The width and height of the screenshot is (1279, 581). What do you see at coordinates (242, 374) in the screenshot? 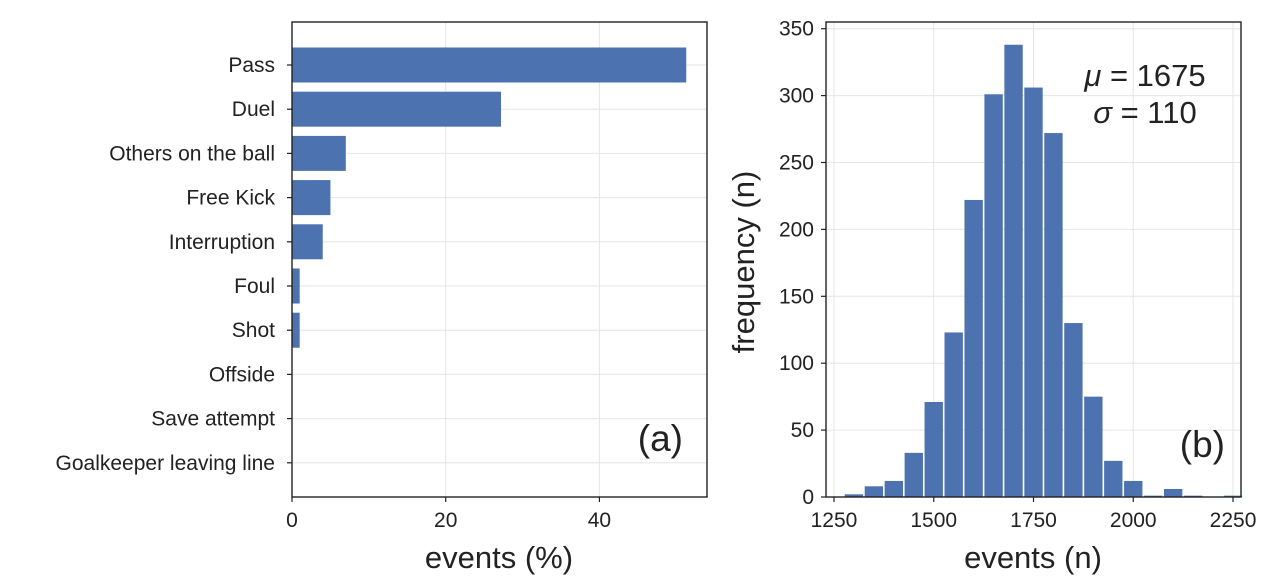
I see `category-label: Offside` at bounding box center [242, 374].